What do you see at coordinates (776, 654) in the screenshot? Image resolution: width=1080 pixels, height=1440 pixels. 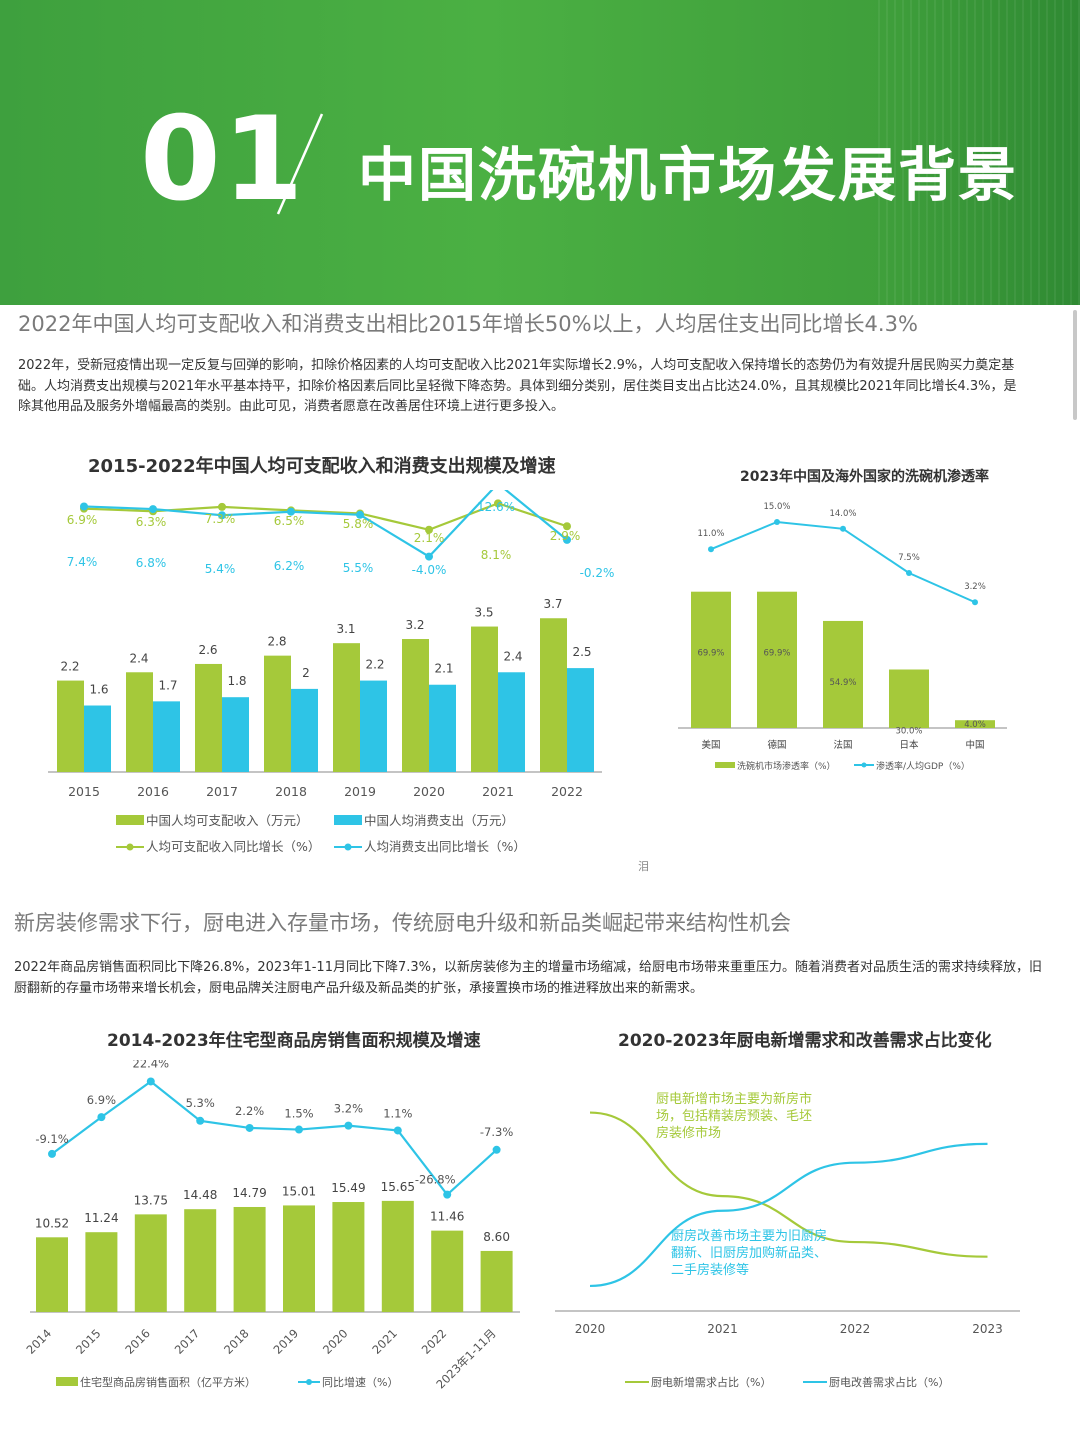 I see `bar-value-label: 69.9%` at bounding box center [776, 654].